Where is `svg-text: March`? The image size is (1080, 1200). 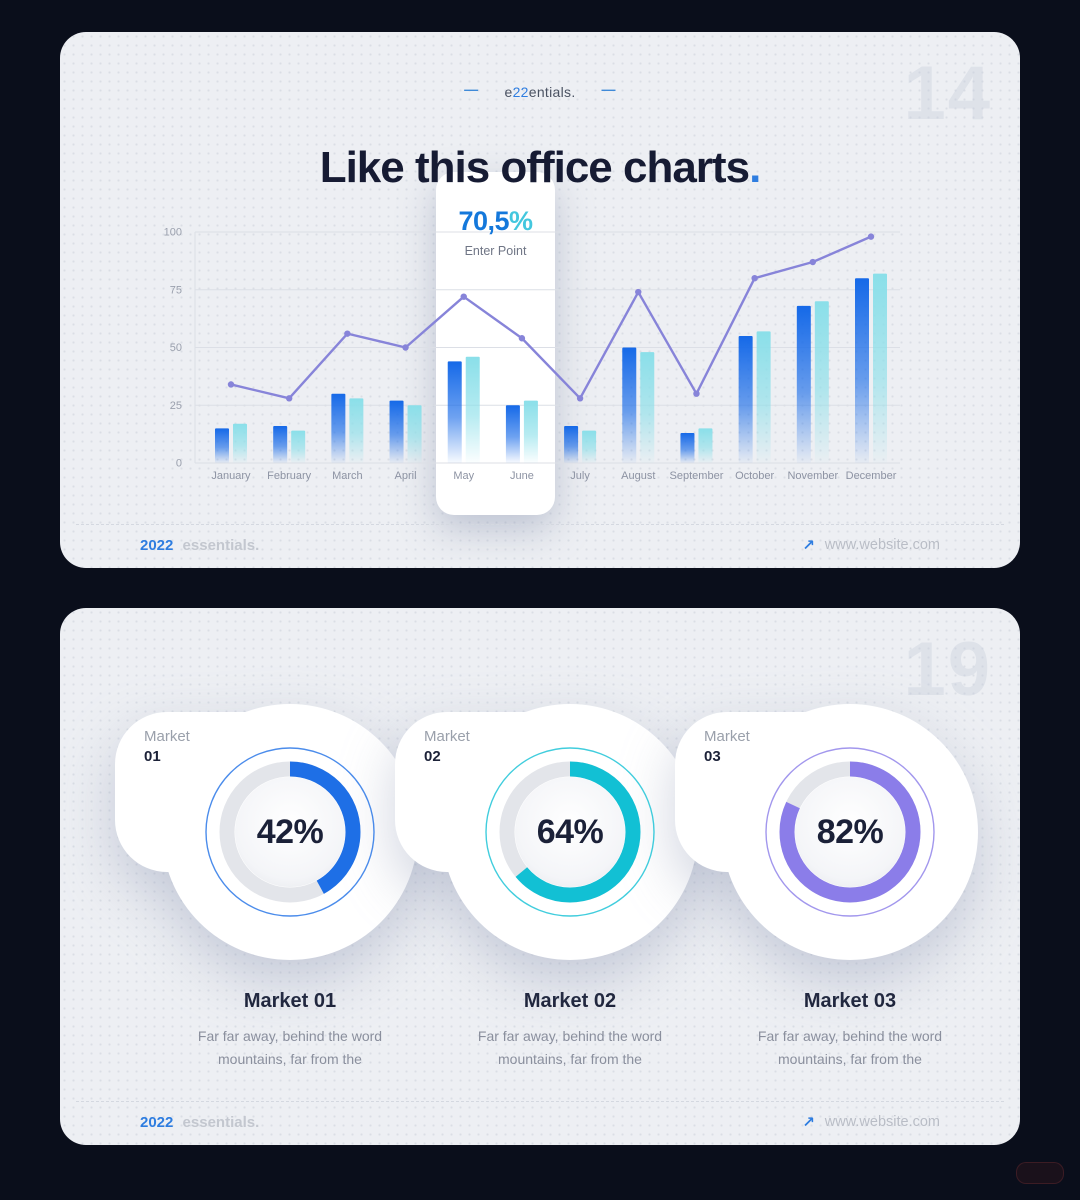
svg-text: March is located at coordinates (347, 476).